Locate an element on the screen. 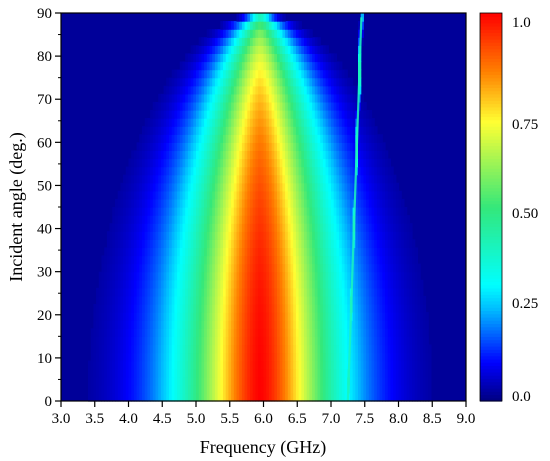  colorbar-segment is located at coordinates (491, 383).